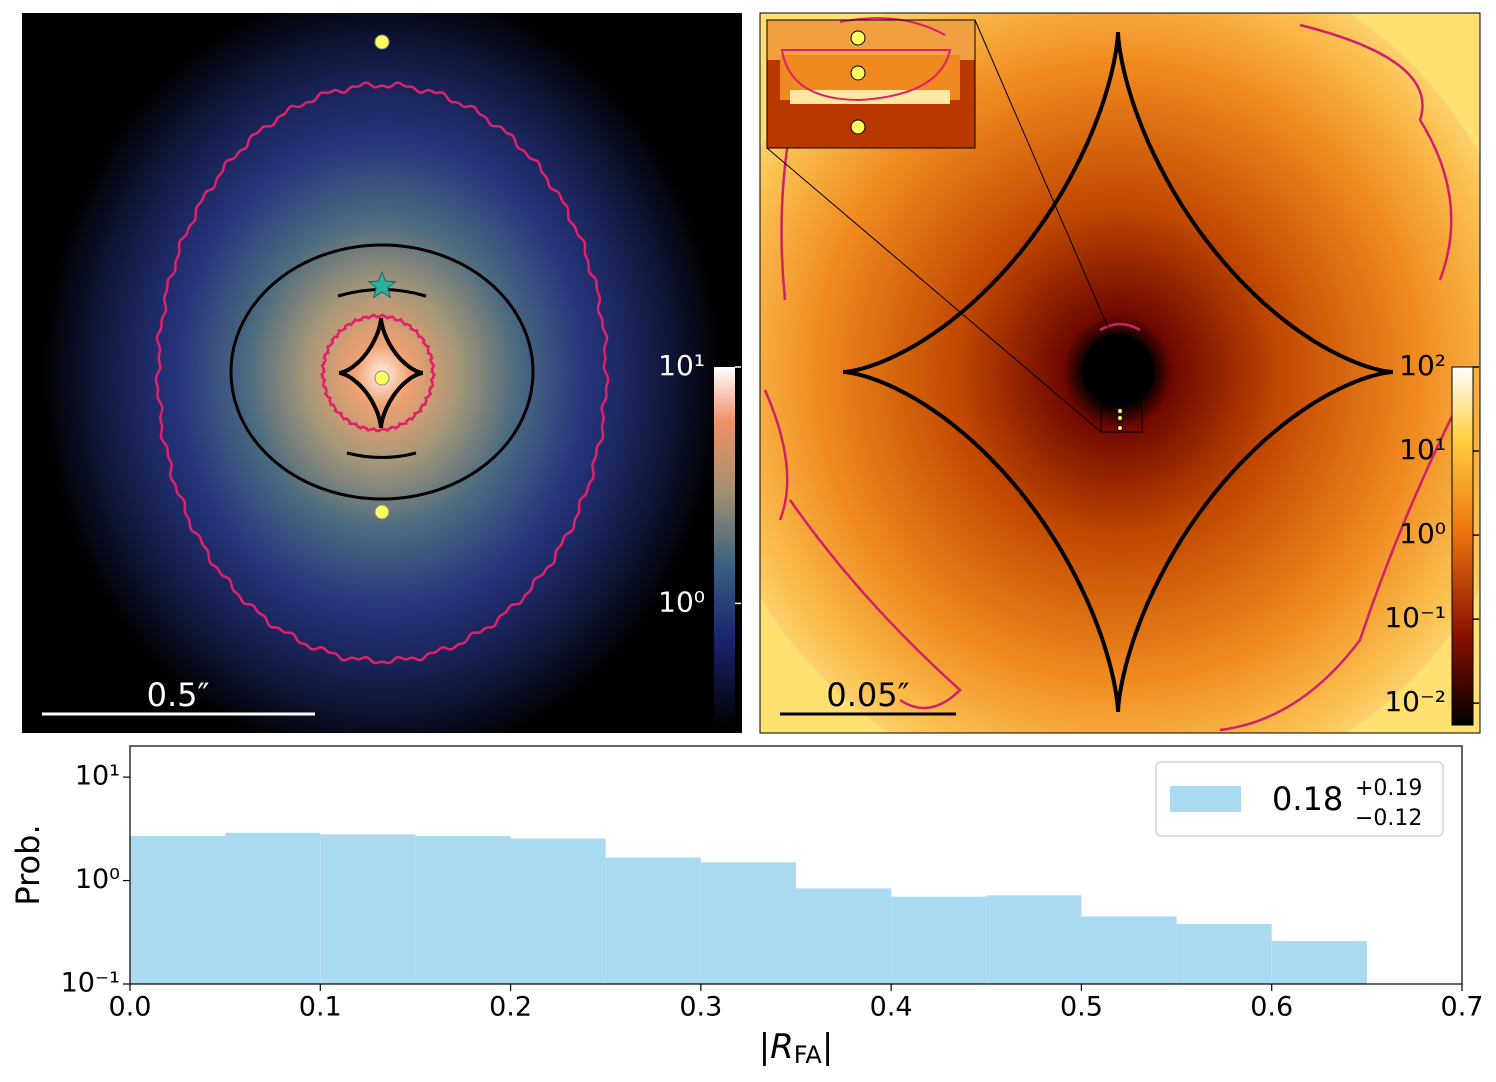  What do you see at coordinates (178, 695) in the screenshot?
I see `scale-label: 0.5″` at bounding box center [178, 695].